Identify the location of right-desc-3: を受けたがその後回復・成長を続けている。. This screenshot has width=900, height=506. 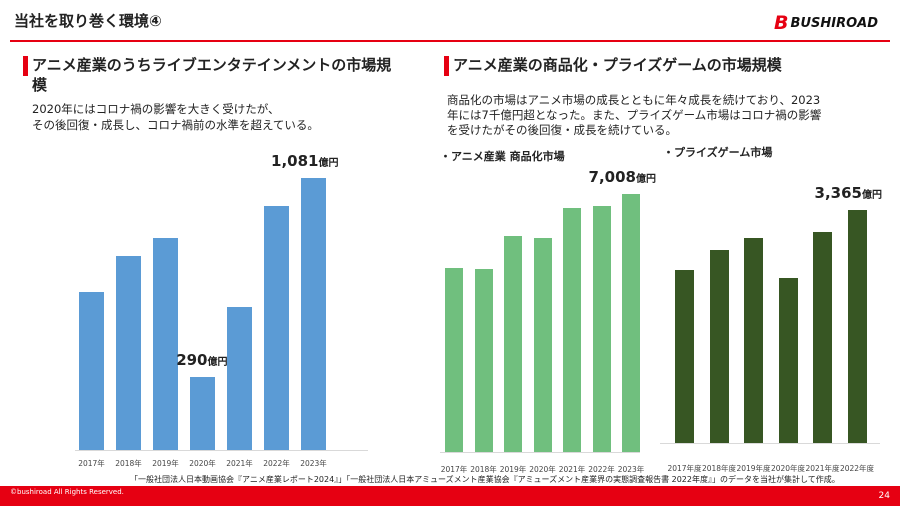
(562, 130).